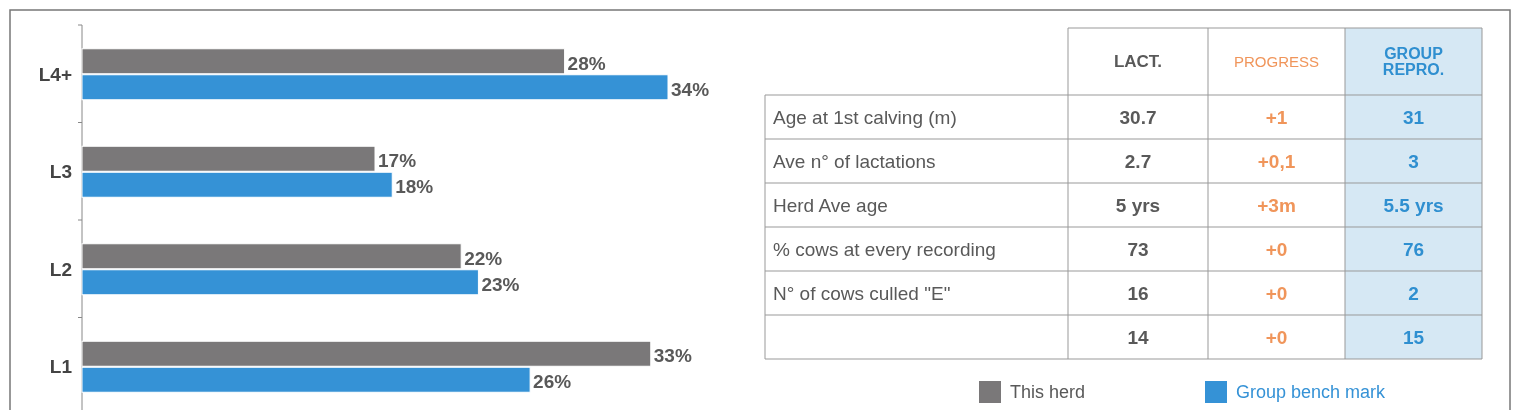 The width and height of the screenshot is (1520, 410). Describe the element at coordinates (552, 382) in the screenshot. I see `data-label: 26%` at that location.